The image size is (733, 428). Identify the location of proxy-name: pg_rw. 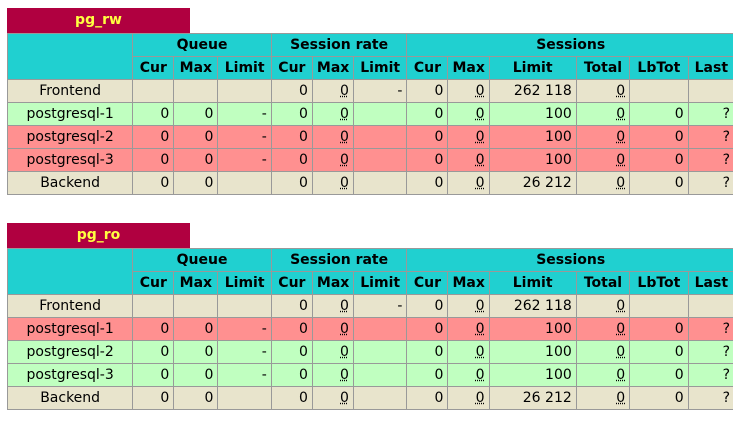
(98, 20).